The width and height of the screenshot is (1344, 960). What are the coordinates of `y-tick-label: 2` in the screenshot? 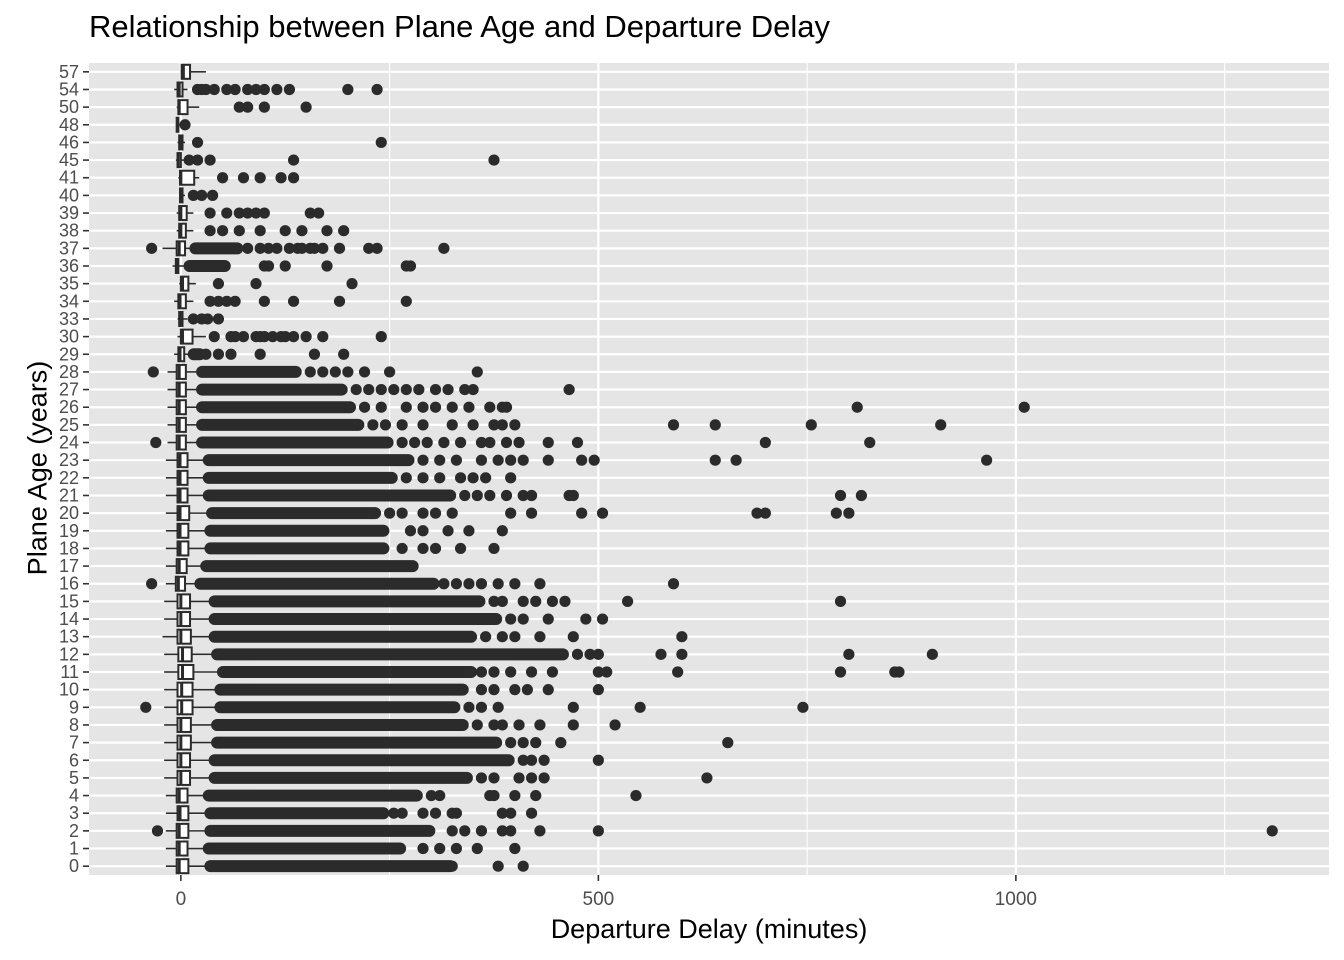 It's located at (74, 831).